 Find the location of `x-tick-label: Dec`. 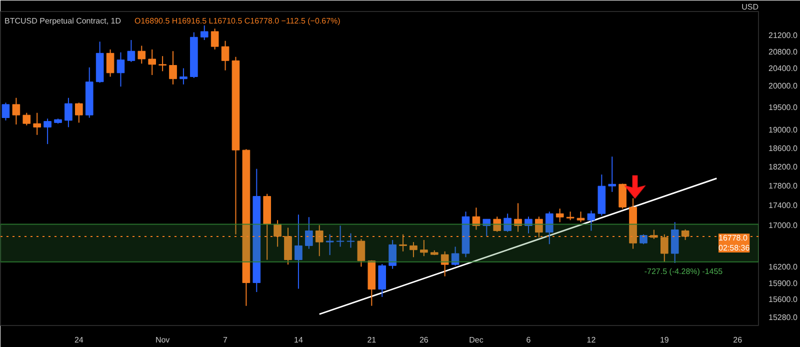

x-tick-label: Dec is located at coordinates (476, 340).